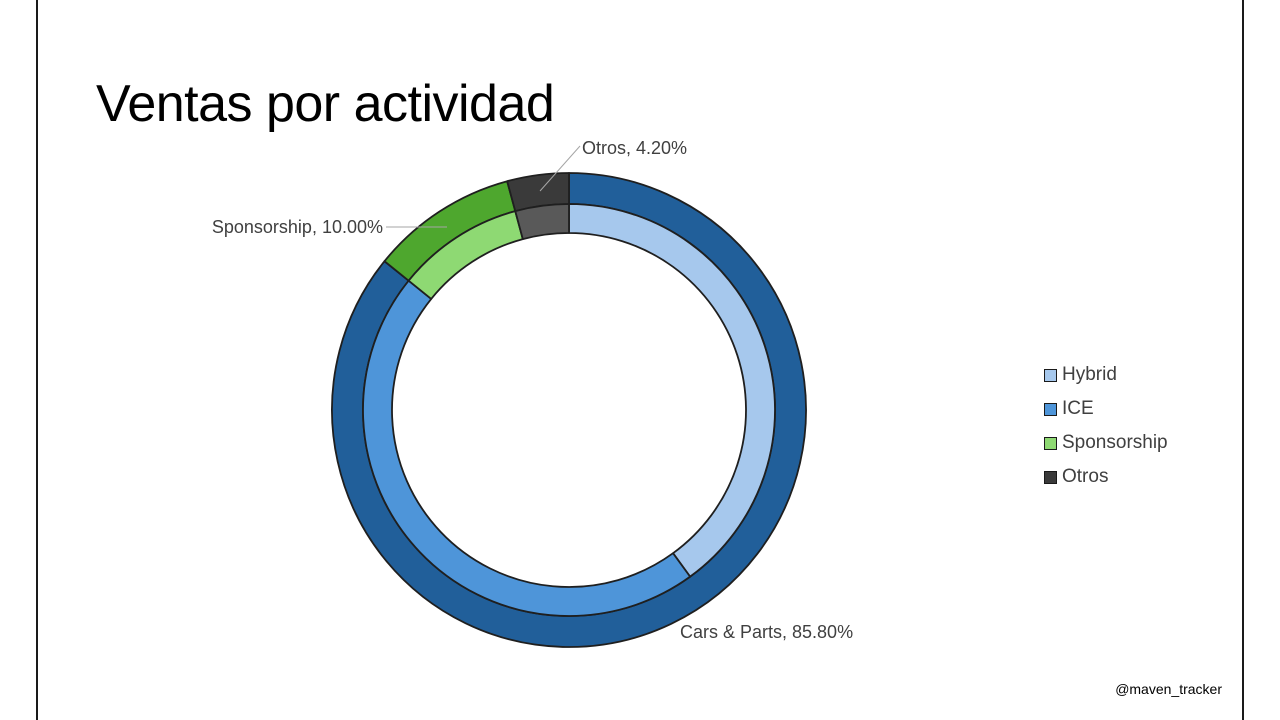 This screenshot has height=720, width=1280. What do you see at coordinates (297, 227) in the screenshot?
I see `data-label-sponsorship: Sponsorship, 10.00%` at bounding box center [297, 227].